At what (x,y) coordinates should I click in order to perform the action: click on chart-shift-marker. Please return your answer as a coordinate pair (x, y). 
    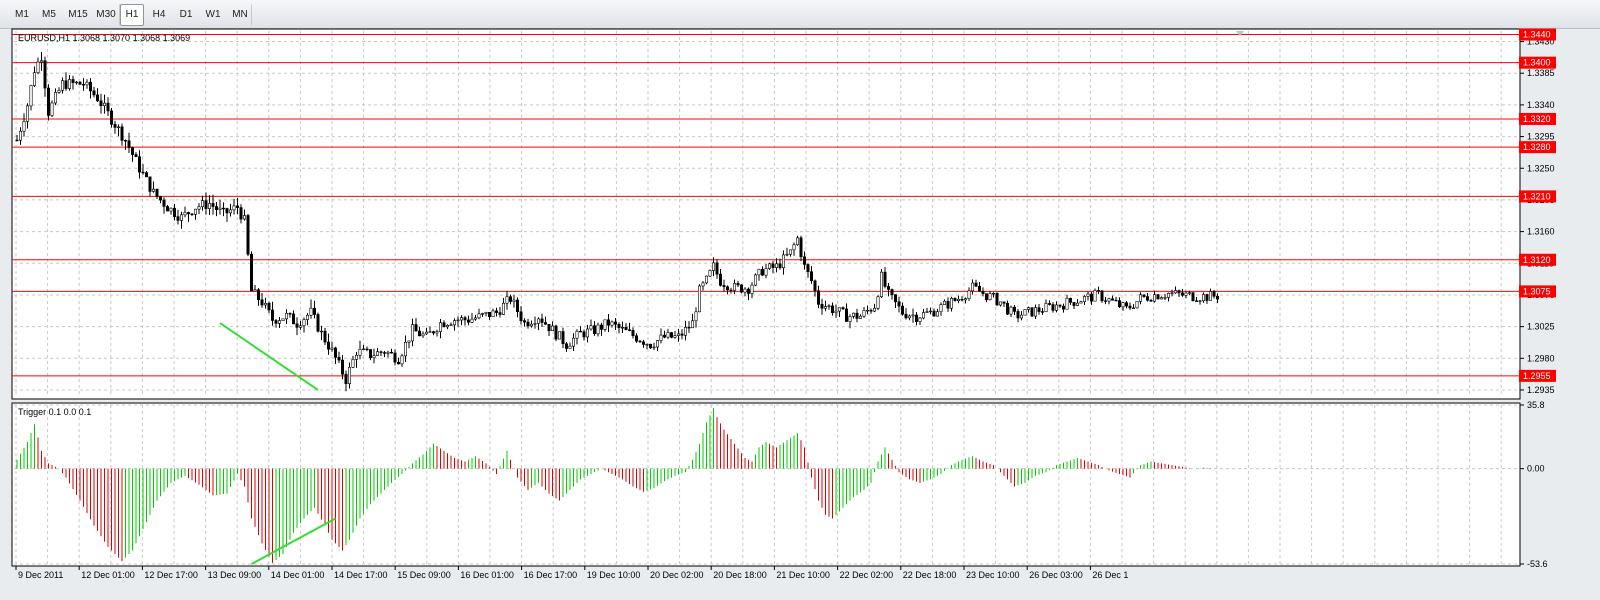
    Looking at the image, I should click on (1240, 33).